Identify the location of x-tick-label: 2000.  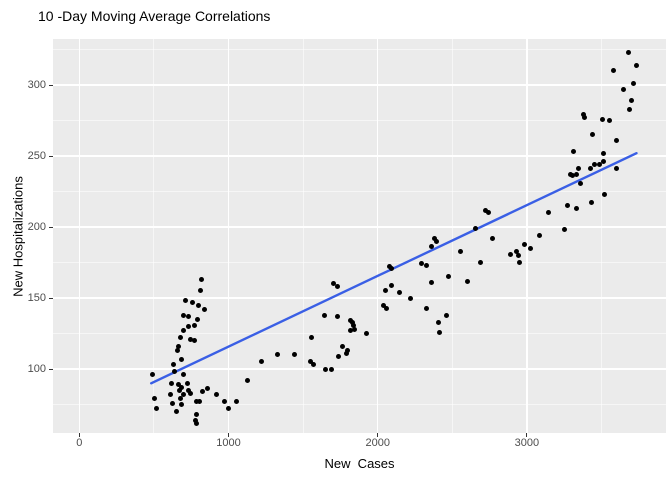
(377, 443).